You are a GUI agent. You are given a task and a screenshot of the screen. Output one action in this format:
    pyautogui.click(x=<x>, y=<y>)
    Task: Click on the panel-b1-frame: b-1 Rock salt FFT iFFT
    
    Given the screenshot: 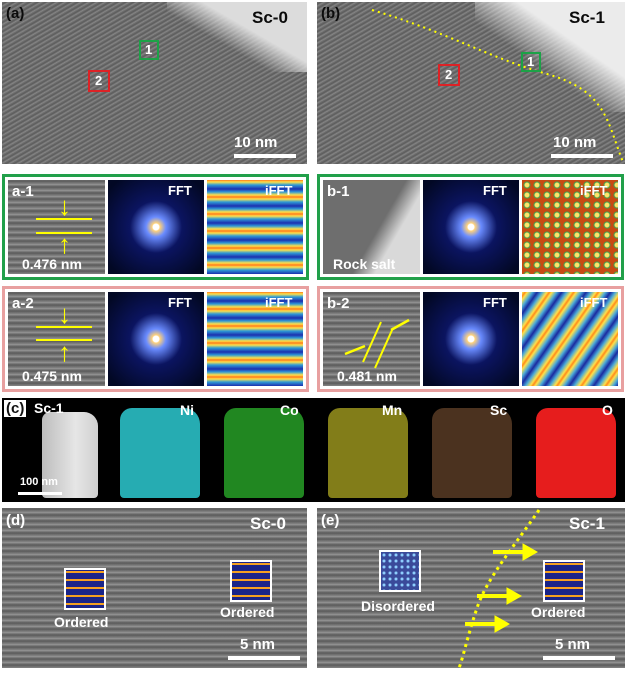 What is the action you would take?
    pyautogui.click(x=470, y=227)
    